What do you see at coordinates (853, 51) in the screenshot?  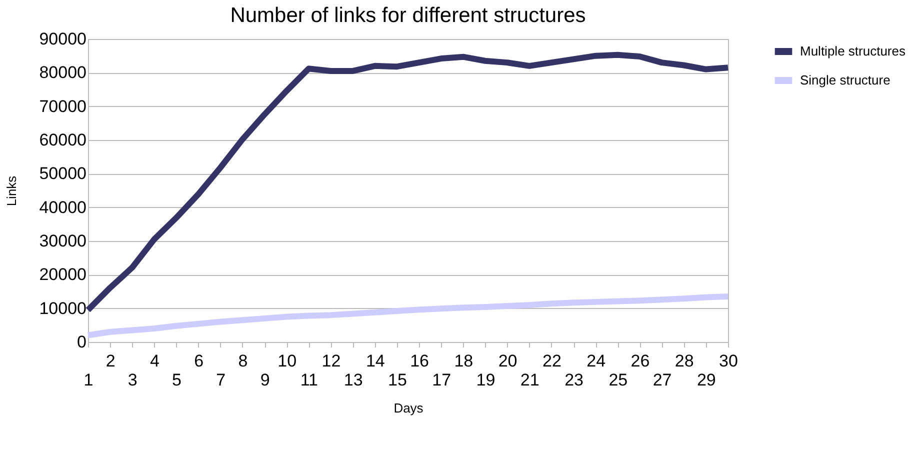 I see `legend-label: Multiple structures` at bounding box center [853, 51].